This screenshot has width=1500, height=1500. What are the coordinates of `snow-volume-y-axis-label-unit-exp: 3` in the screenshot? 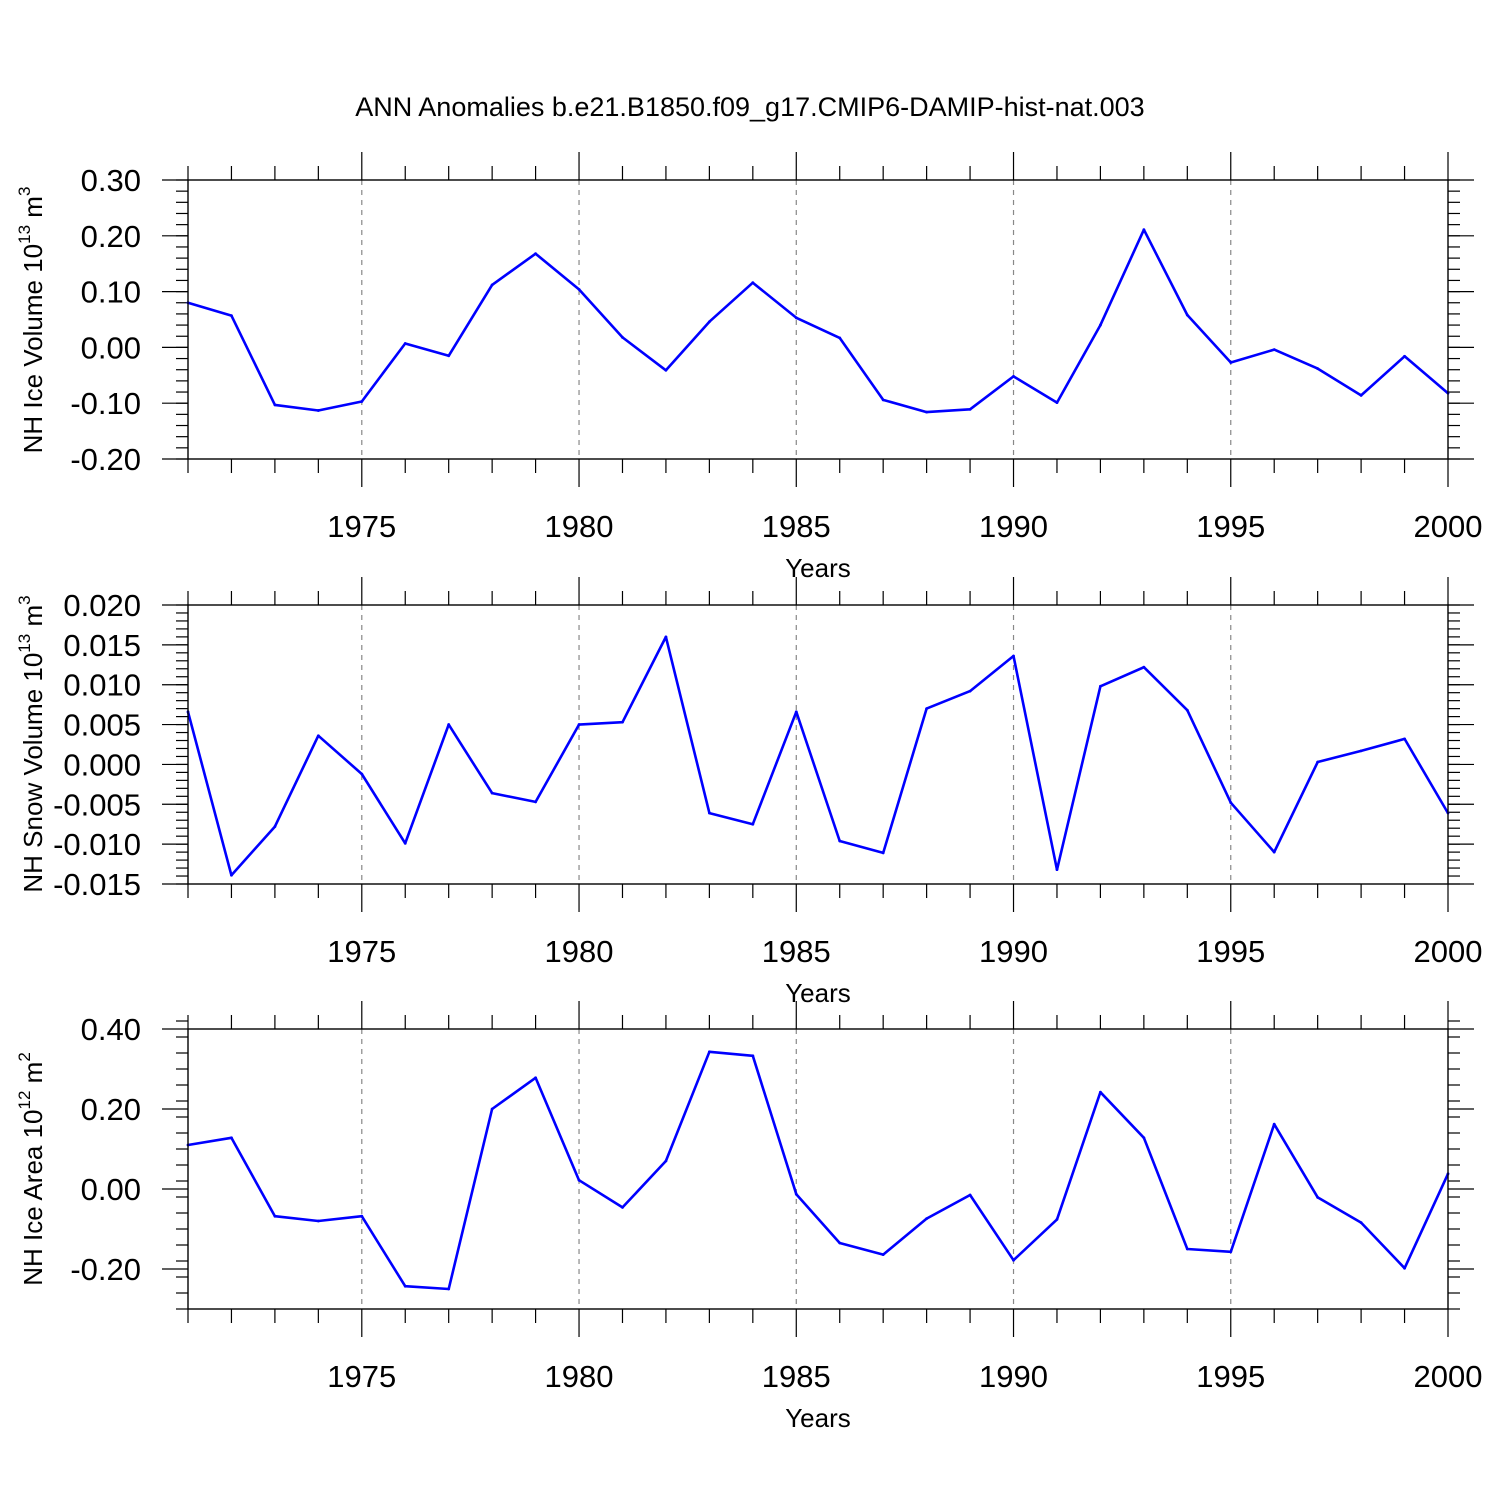 It's located at (24, 599).